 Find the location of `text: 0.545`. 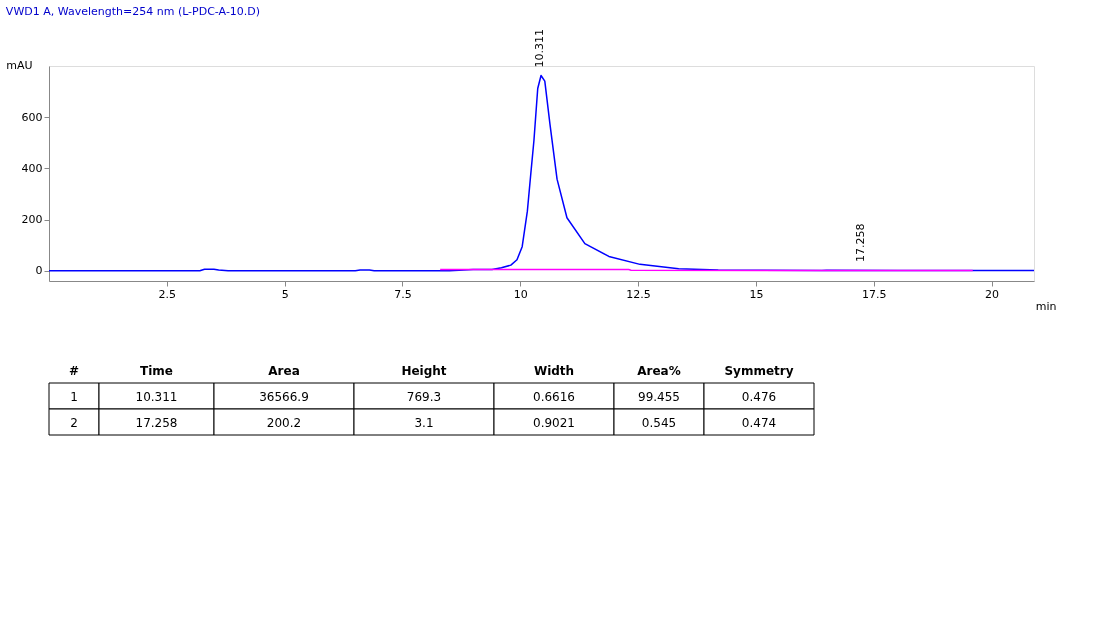

text: 0.545 is located at coordinates (659, 423).